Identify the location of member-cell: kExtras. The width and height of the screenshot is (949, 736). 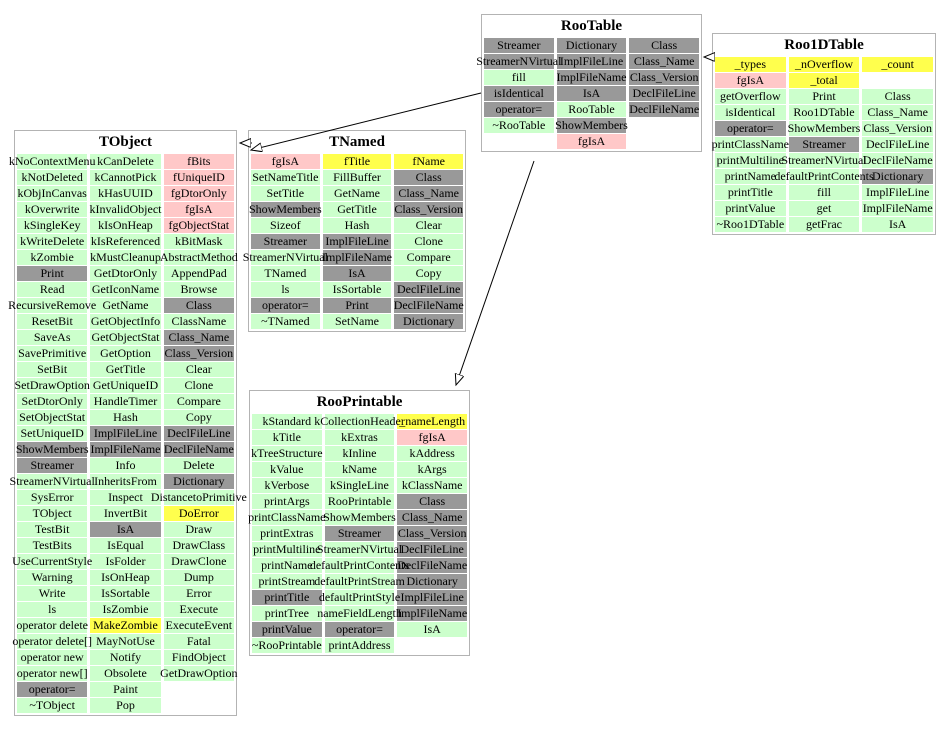
(359, 437).